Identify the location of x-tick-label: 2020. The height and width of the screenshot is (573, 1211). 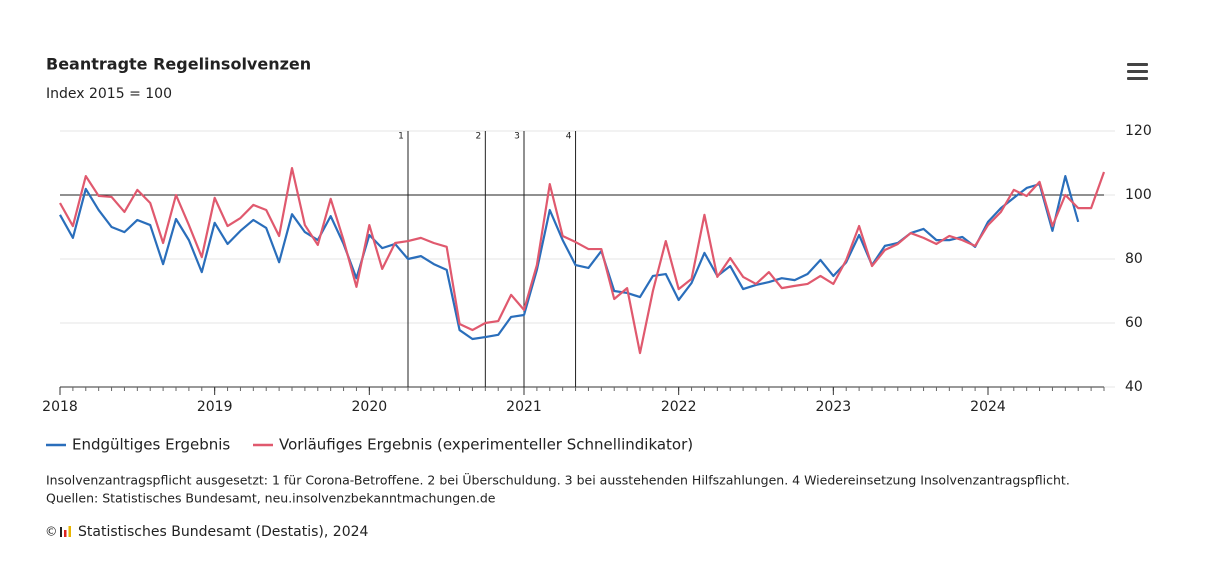
(370, 407).